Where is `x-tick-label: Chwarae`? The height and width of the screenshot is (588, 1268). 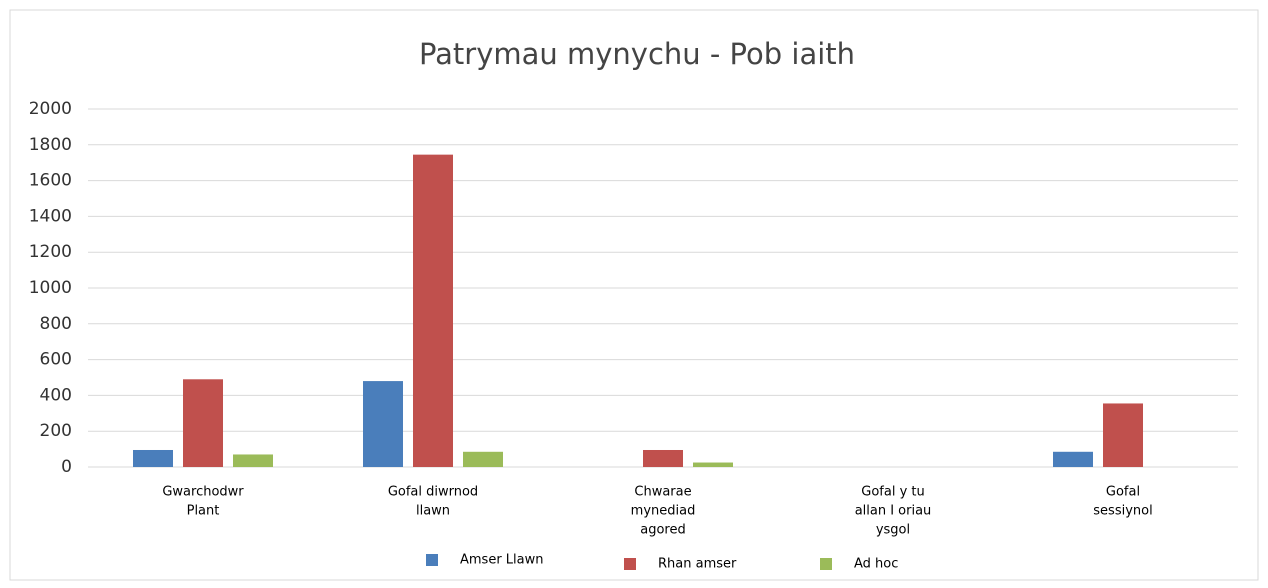
x-tick-label: Chwarae is located at coordinates (662, 492).